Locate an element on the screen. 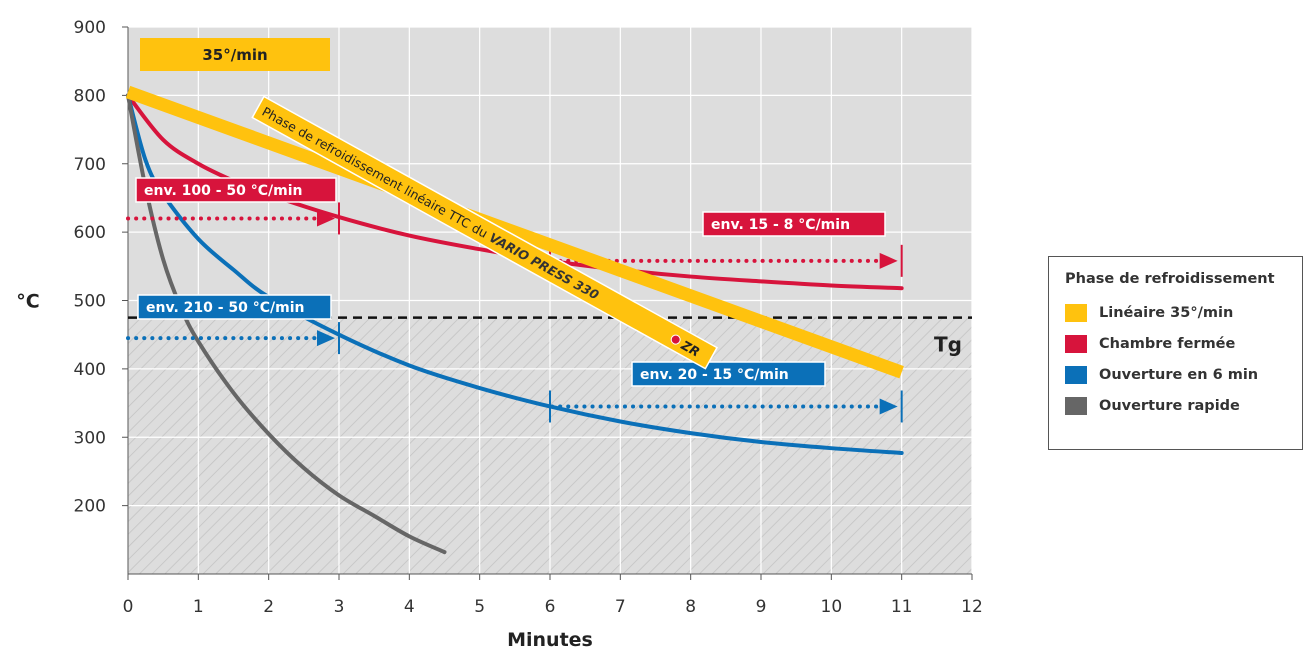  x-tick-label: 7 is located at coordinates (620, 607).